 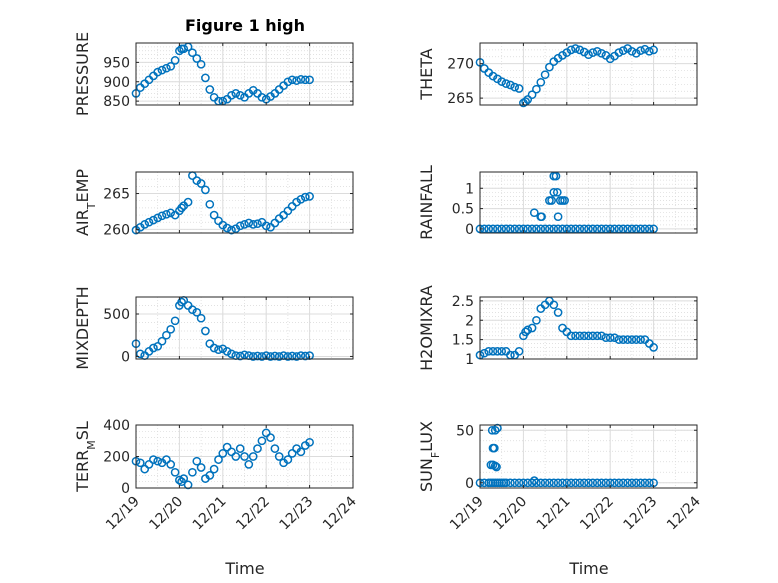 I want to click on y-axis-label-subscript: M, so click(x=91, y=445).